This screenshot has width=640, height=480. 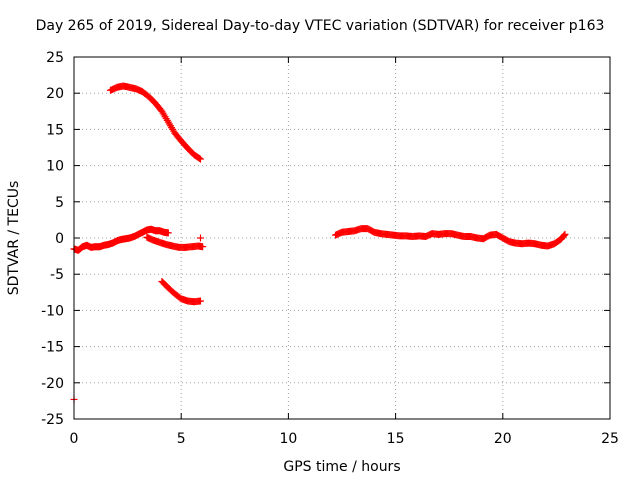 What do you see at coordinates (59, 239) in the screenshot?
I see `y-tick-label: 0` at bounding box center [59, 239].